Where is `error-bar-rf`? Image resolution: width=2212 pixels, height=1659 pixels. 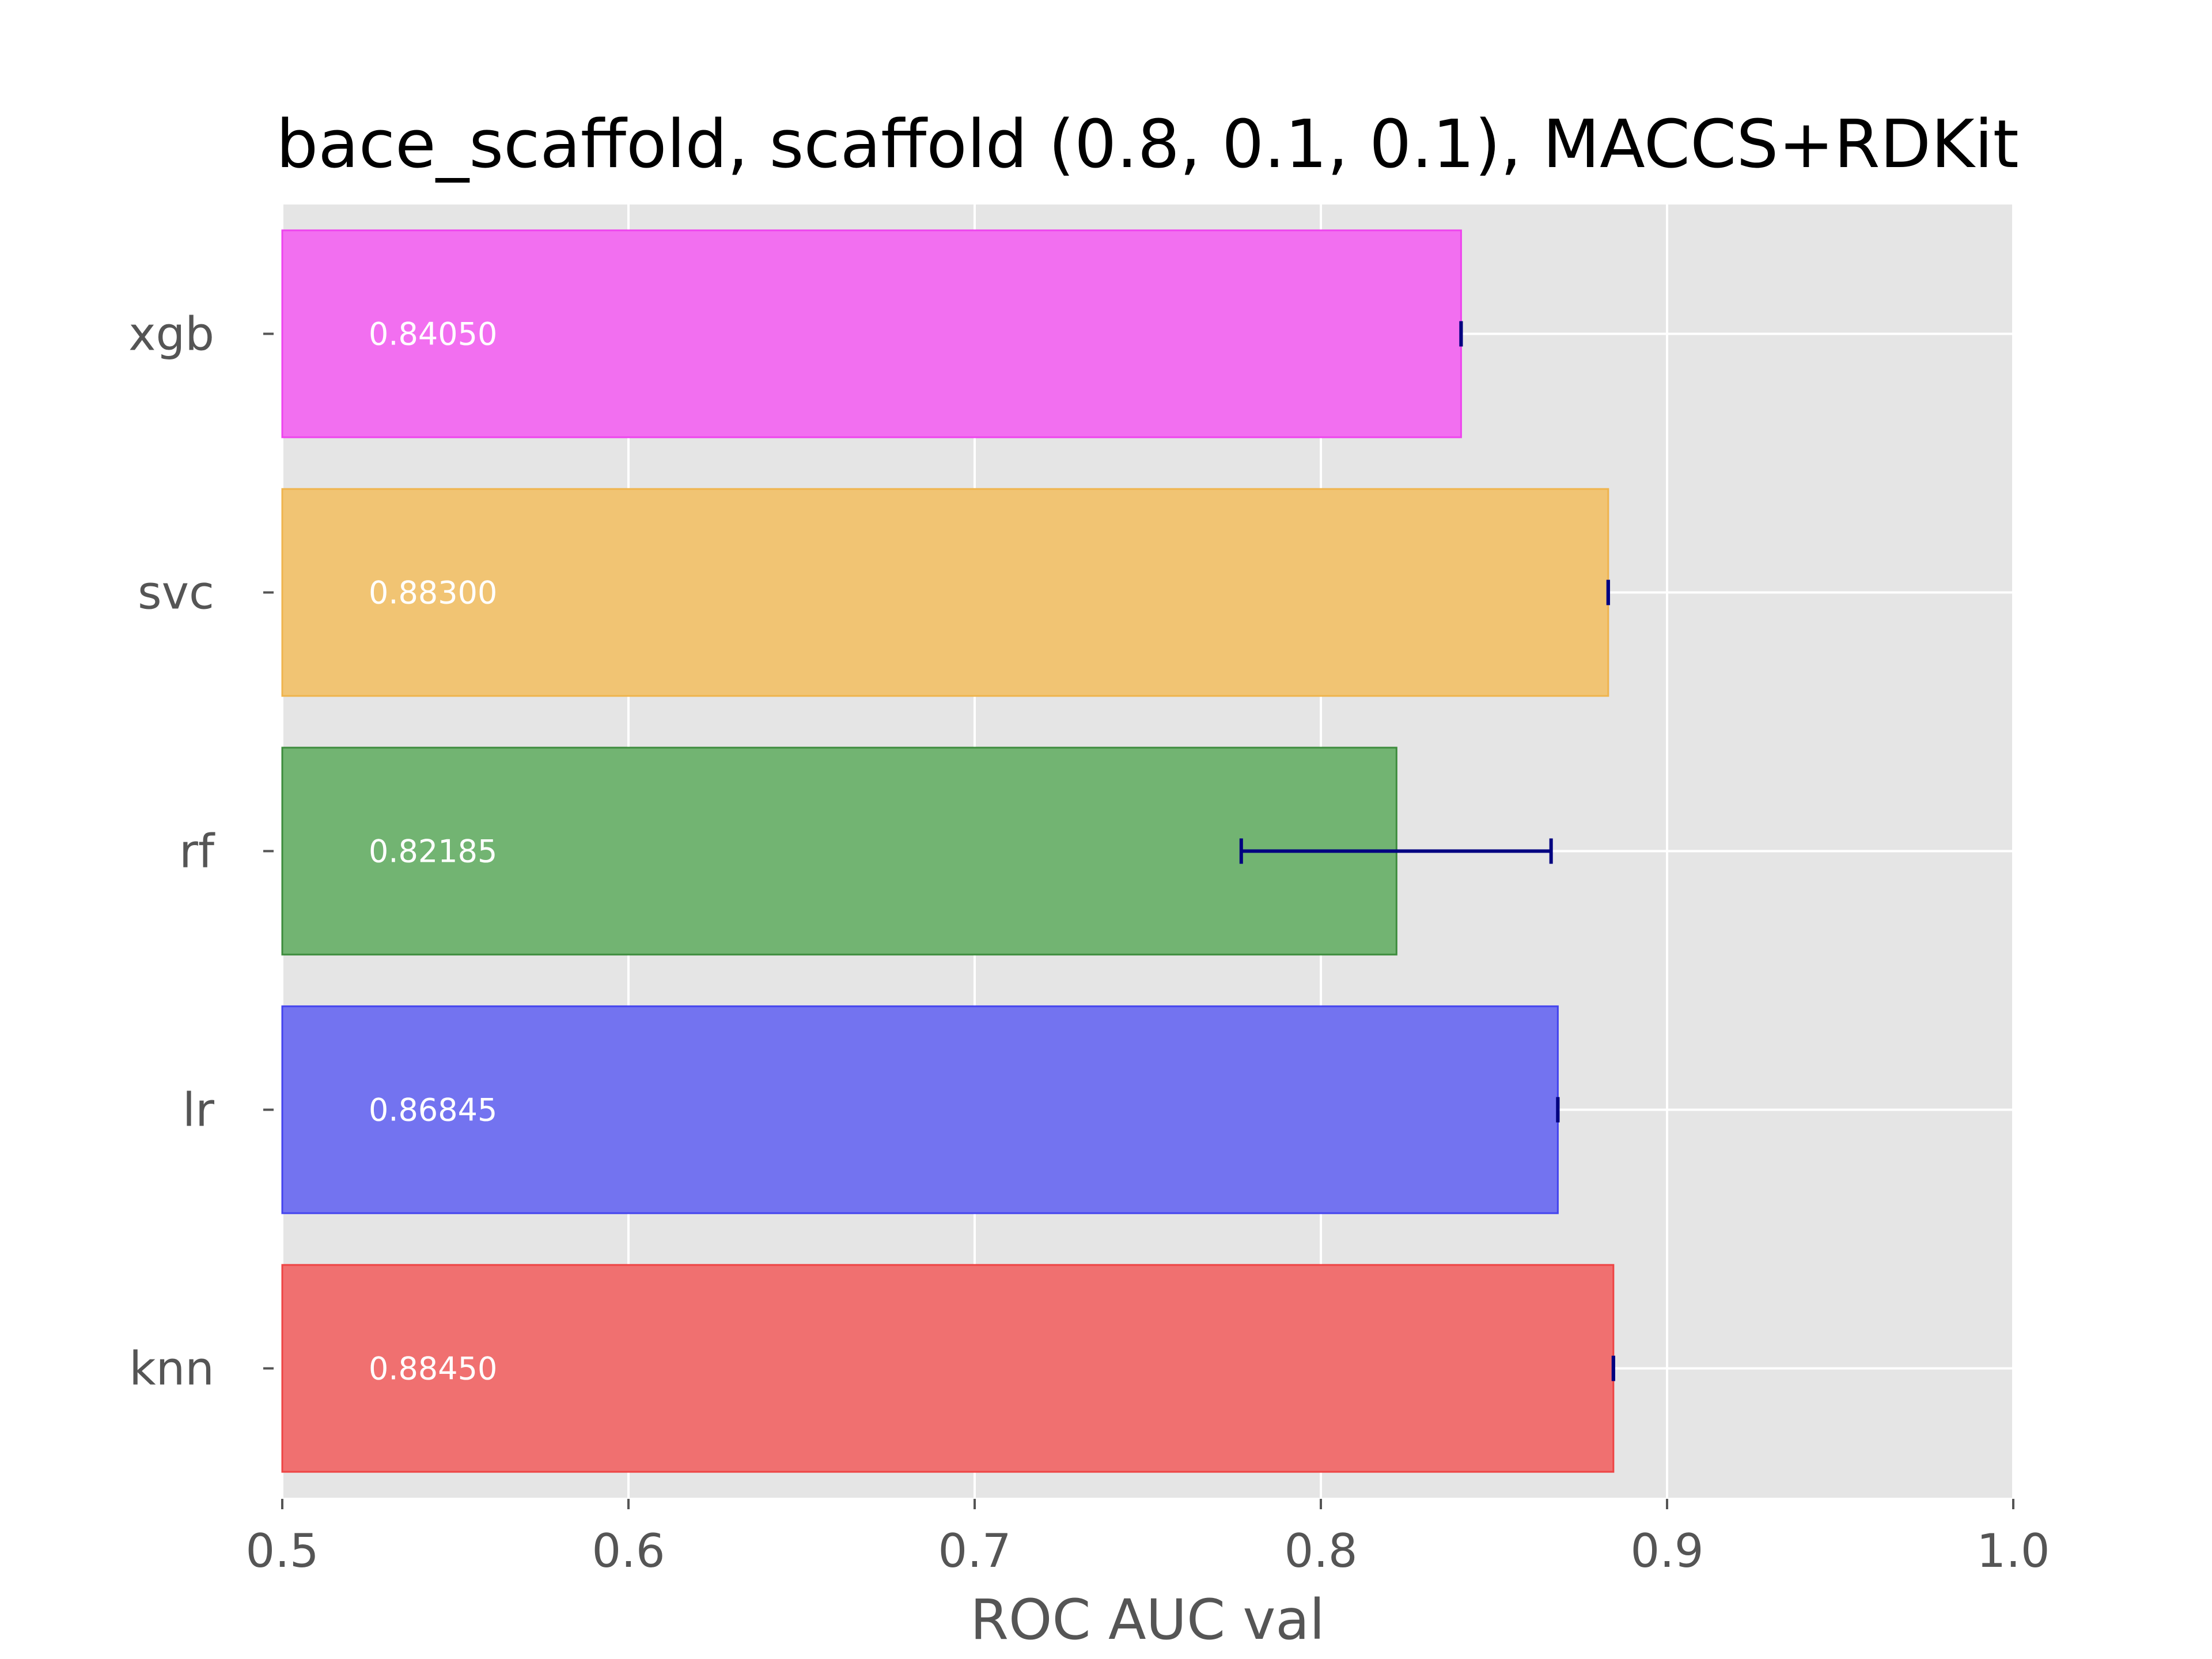
error-bar-rf is located at coordinates (1396, 851).